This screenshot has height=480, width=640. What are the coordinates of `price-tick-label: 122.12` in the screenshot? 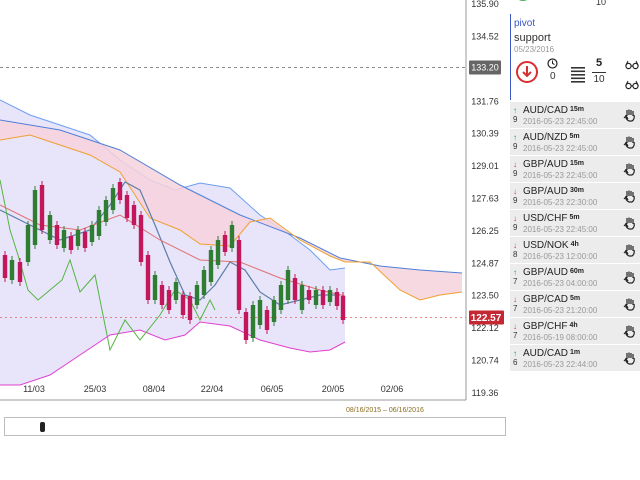 It's located at (485, 328).